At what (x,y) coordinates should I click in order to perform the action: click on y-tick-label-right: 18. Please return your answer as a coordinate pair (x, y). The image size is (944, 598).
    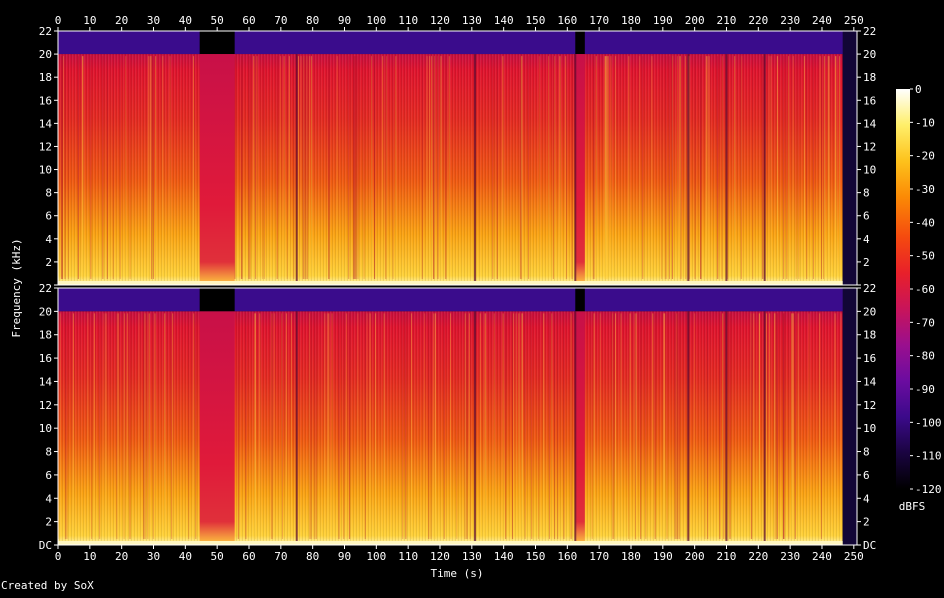
    Looking at the image, I should click on (869, 335).